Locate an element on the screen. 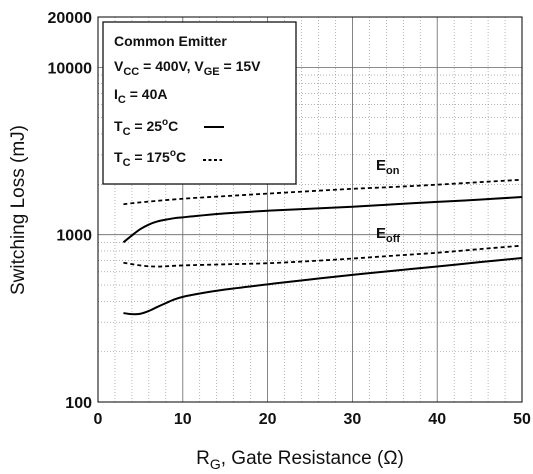 The image size is (533, 474). x-axis-title: RG, Gate Resistance (Ω) is located at coordinates (300, 460).